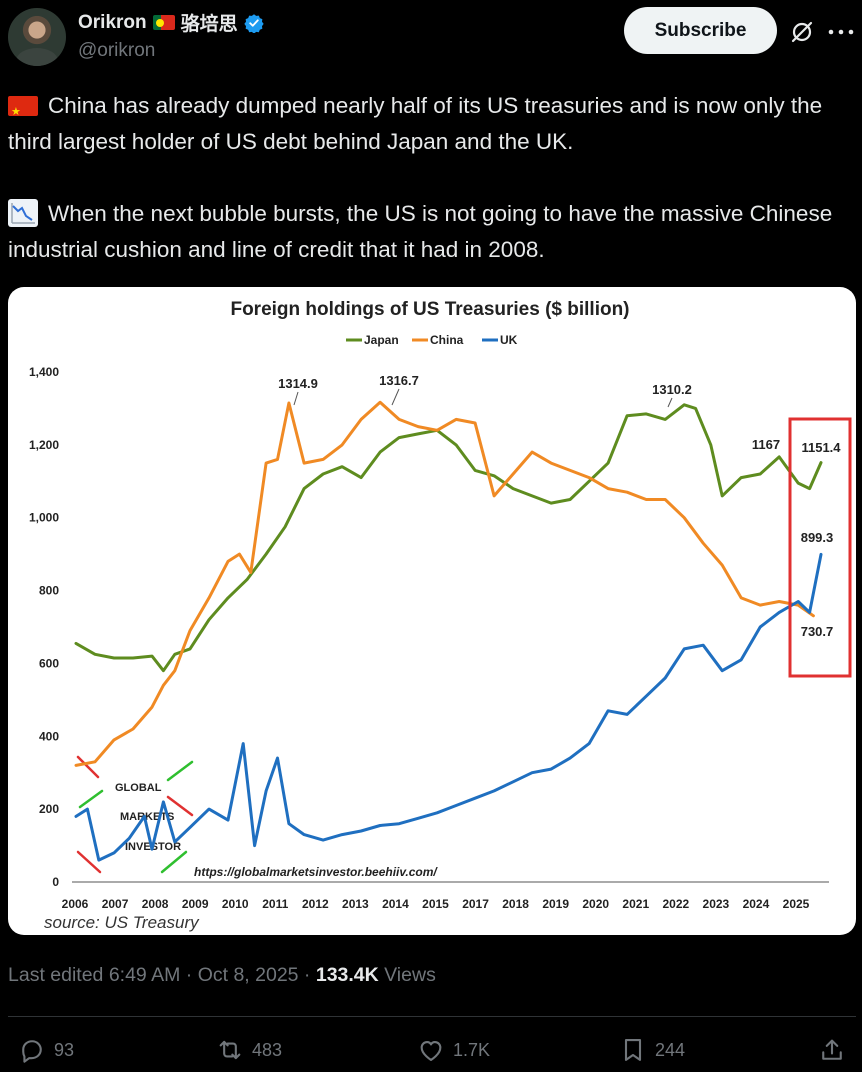 This screenshot has width=862, height=1072. What do you see at coordinates (46, 1050) in the screenshot?
I see `reply-button: 93` at bounding box center [46, 1050].